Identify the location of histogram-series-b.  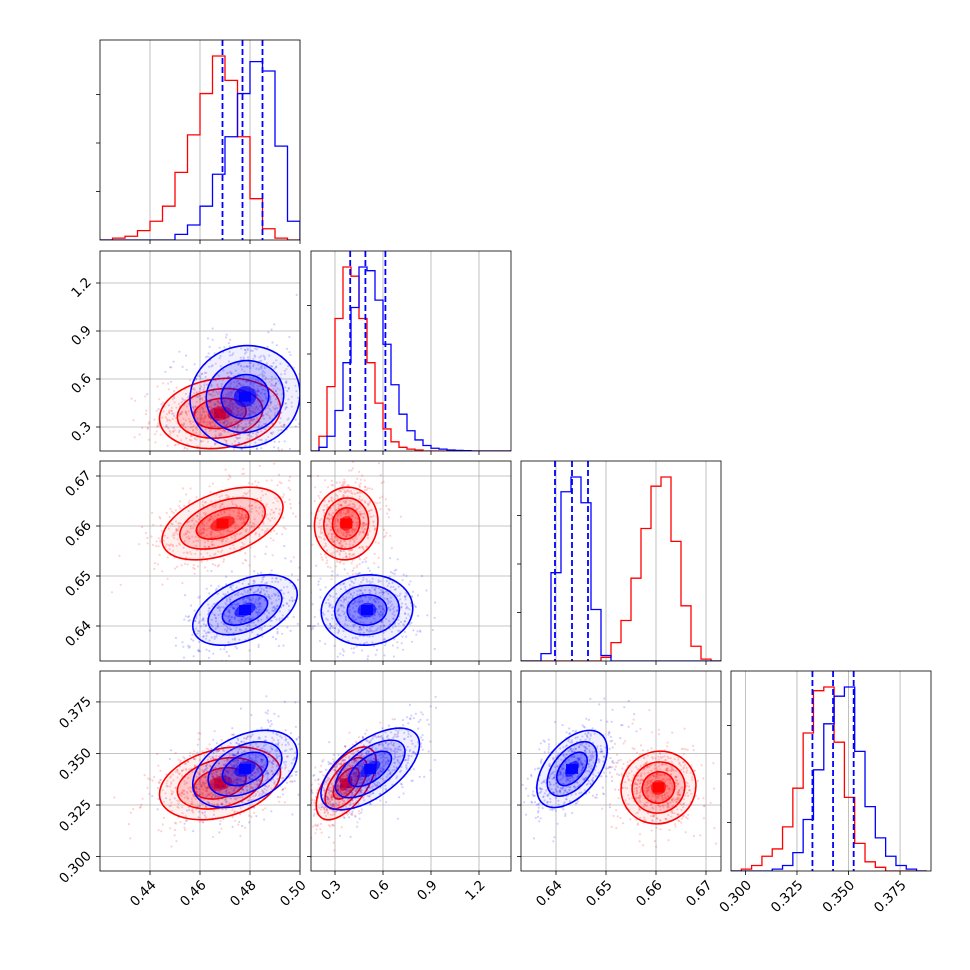
(621, 568).